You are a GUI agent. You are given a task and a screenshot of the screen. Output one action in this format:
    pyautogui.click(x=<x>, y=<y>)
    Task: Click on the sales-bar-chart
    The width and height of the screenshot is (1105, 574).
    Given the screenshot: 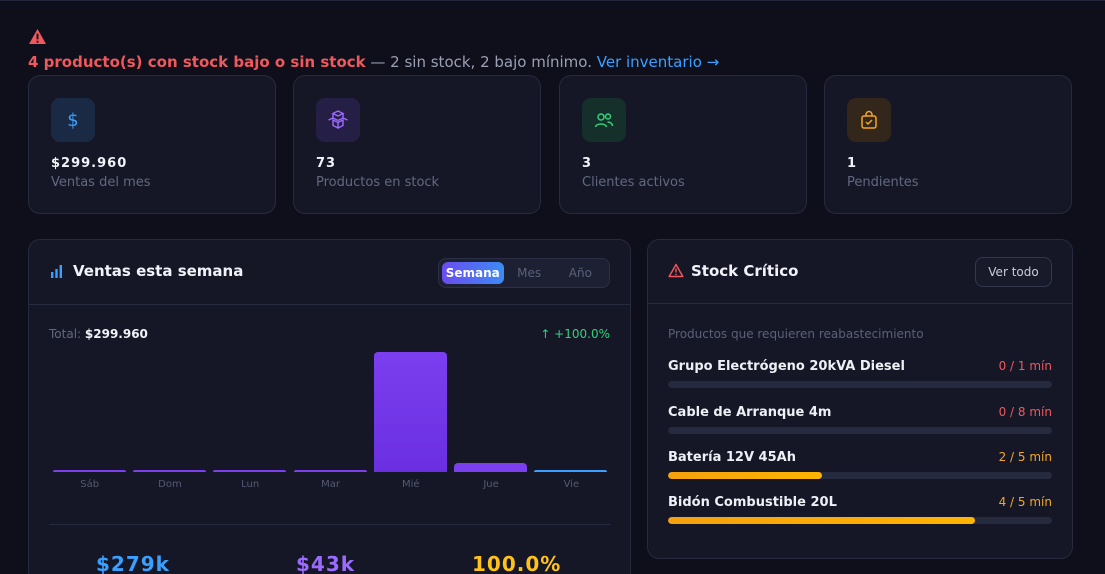 What is the action you would take?
    pyautogui.click(x=330, y=412)
    